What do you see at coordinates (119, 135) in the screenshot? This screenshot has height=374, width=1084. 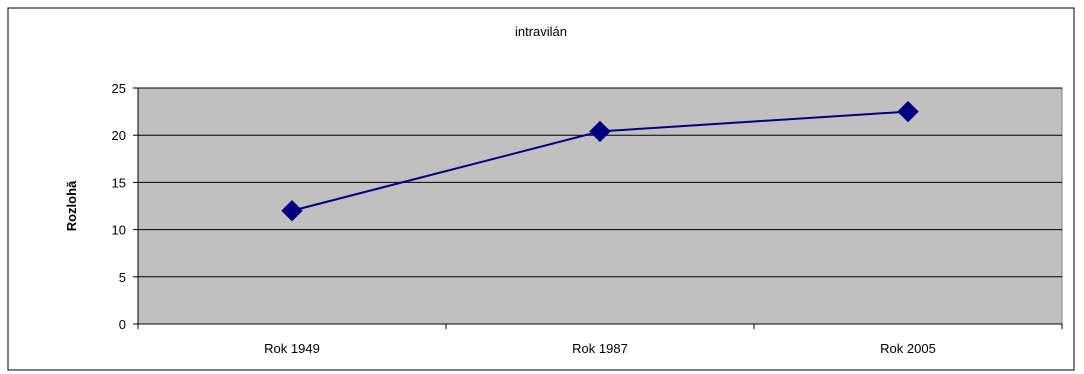 I see `y-tick-label: 20` at bounding box center [119, 135].